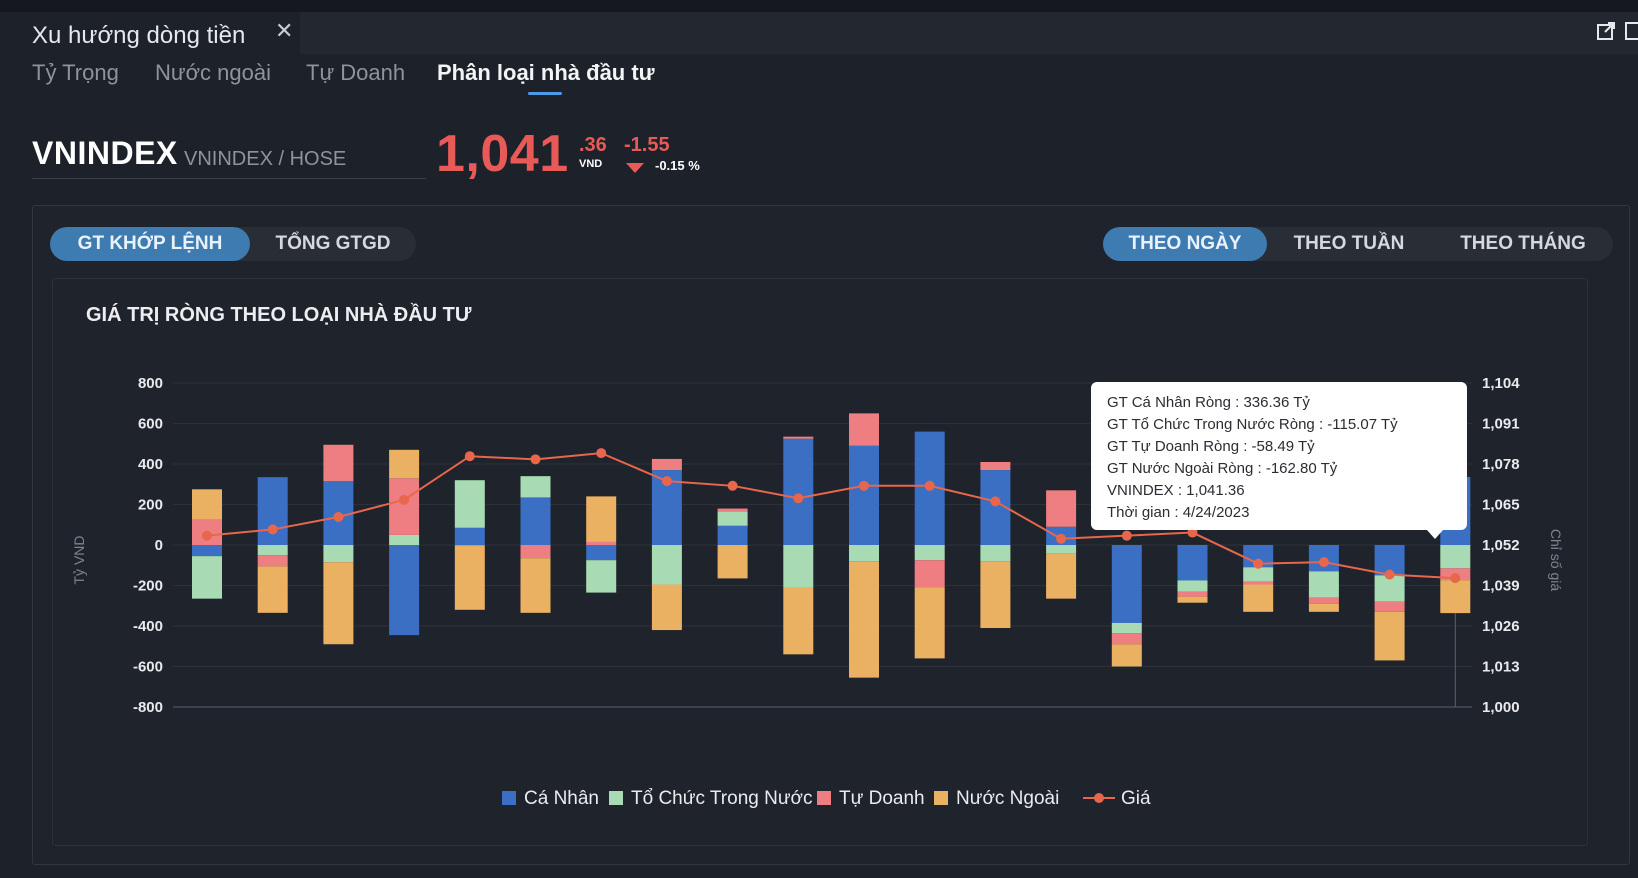 This screenshot has width=1638, height=878. I want to click on legend-gia: Giá, so click(1117, 799).